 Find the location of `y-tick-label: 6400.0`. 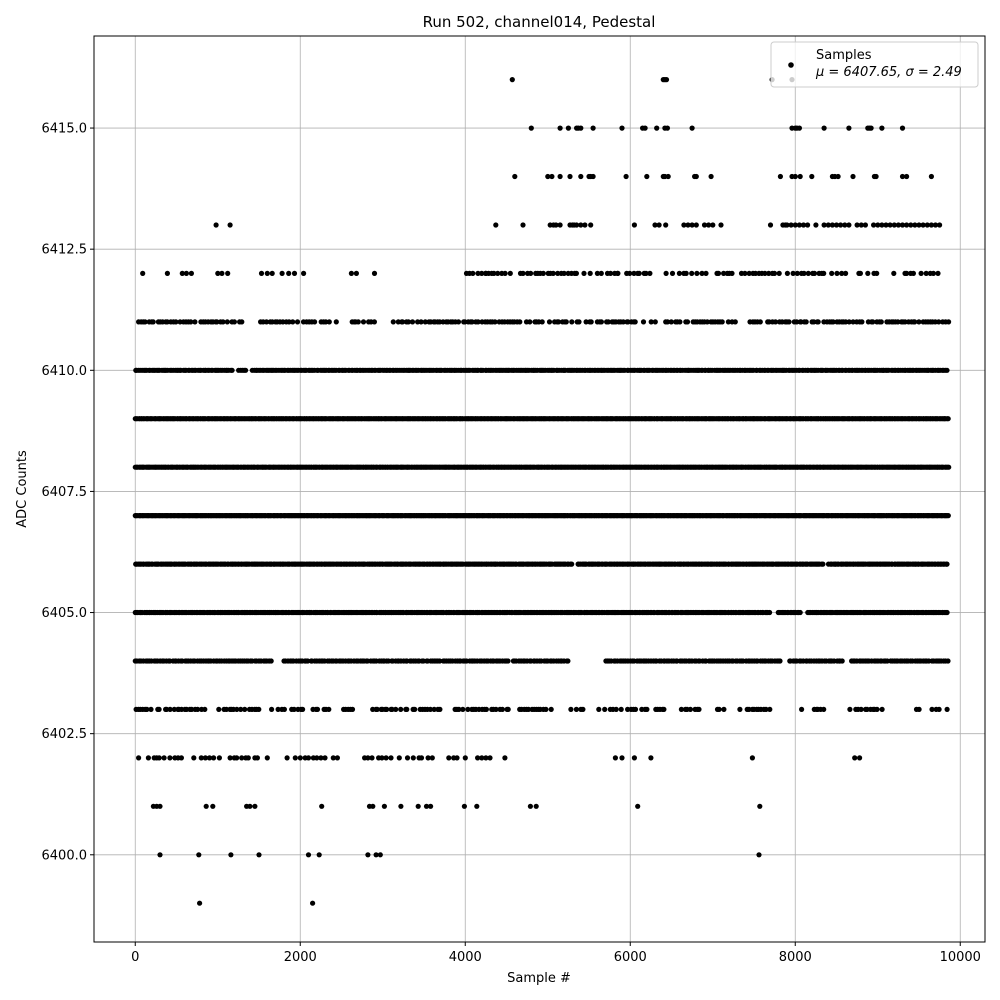

y-tick-label: 6400.0 is located at coordinates (65, 855).